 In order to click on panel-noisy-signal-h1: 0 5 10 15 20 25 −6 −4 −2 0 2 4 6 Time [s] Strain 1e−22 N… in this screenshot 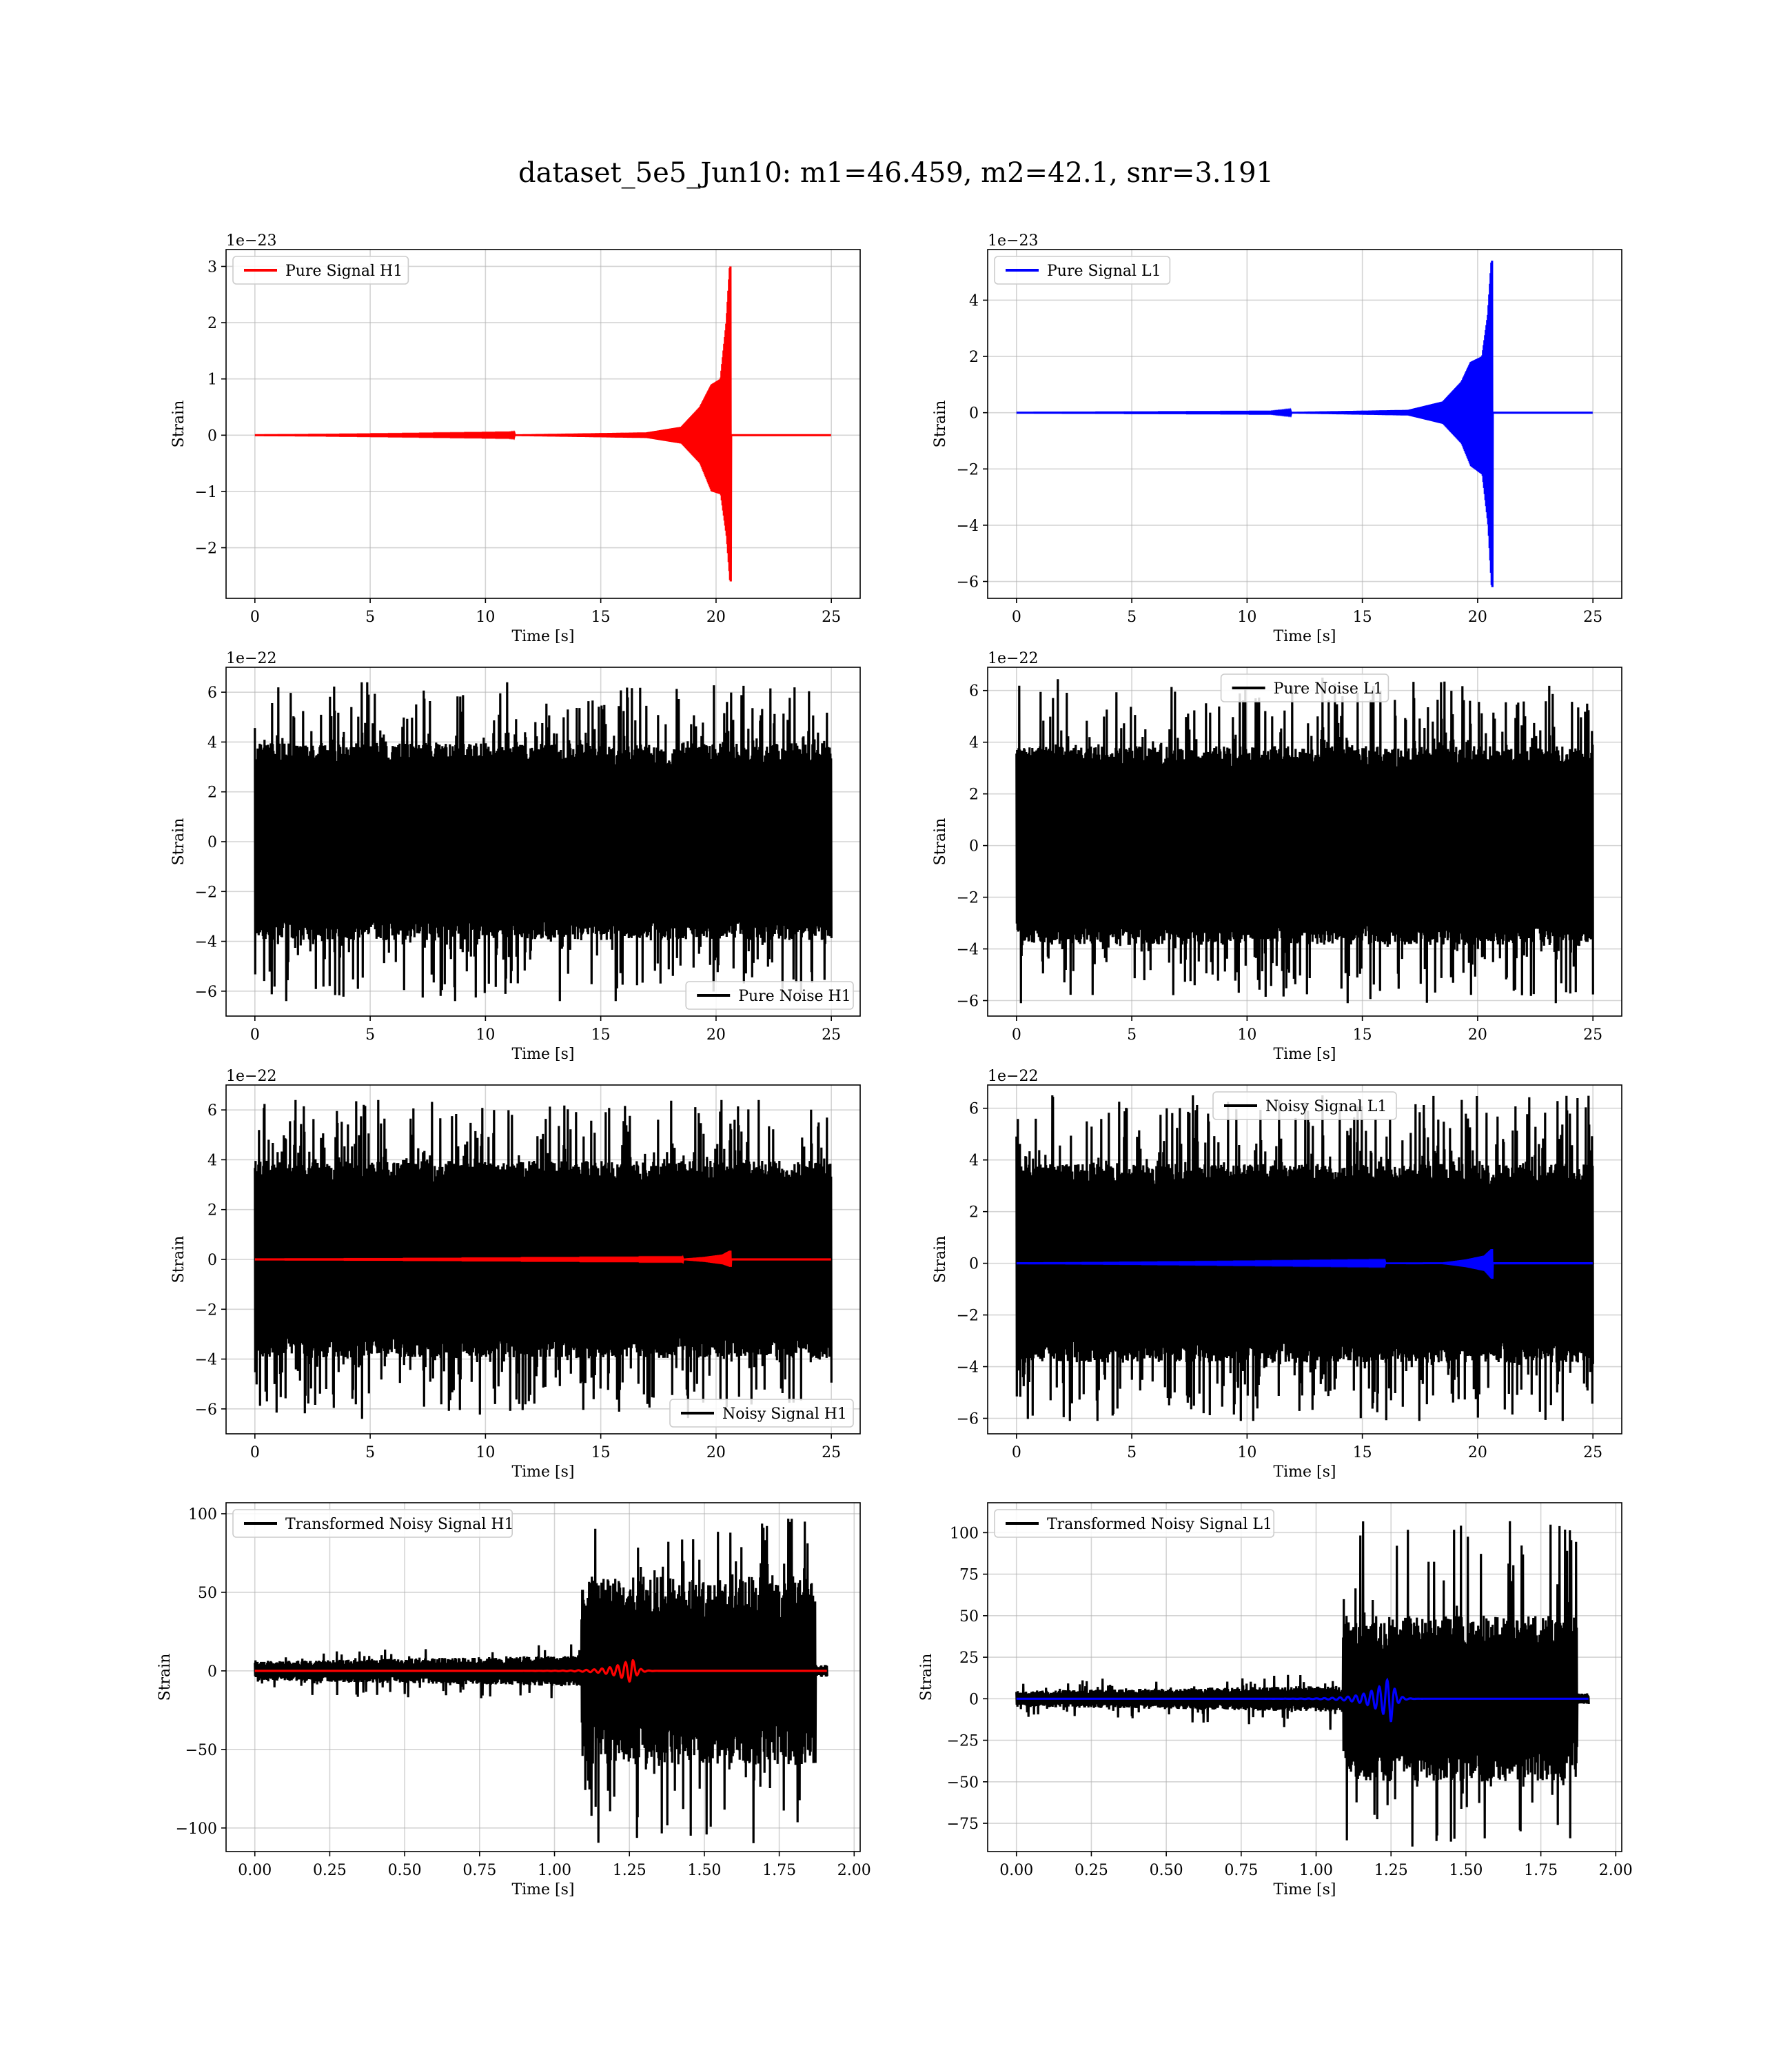, I will do `click(515, 1274)`.